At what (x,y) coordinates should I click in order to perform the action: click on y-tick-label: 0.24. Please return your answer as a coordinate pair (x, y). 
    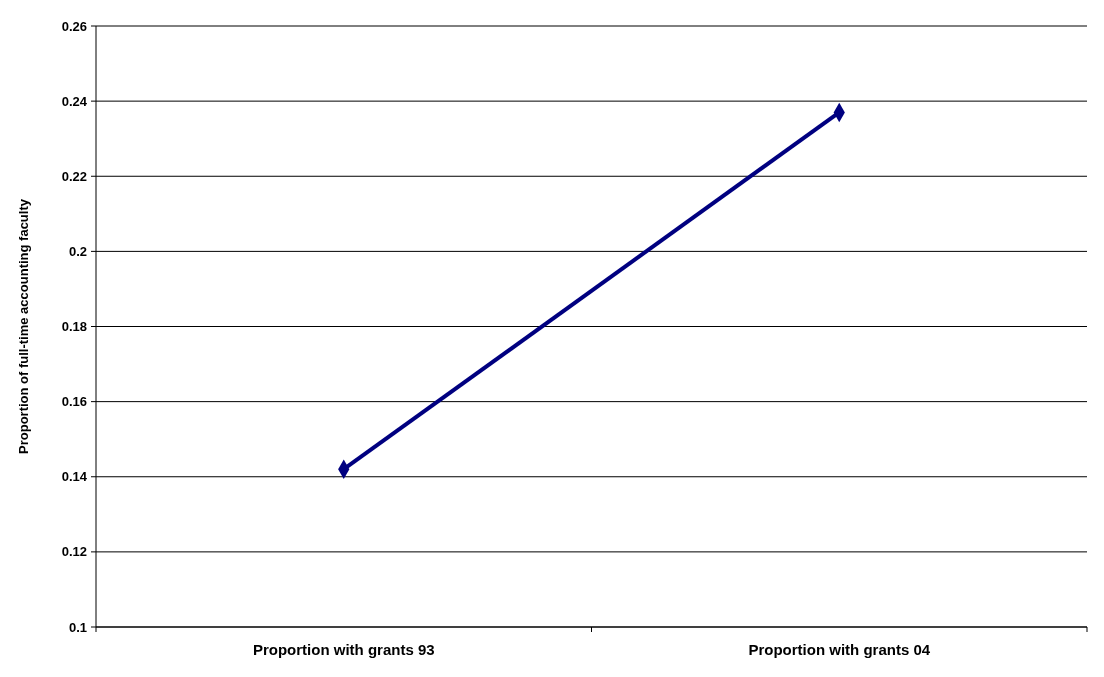
    Looking at the image, I should click on (74, 101).